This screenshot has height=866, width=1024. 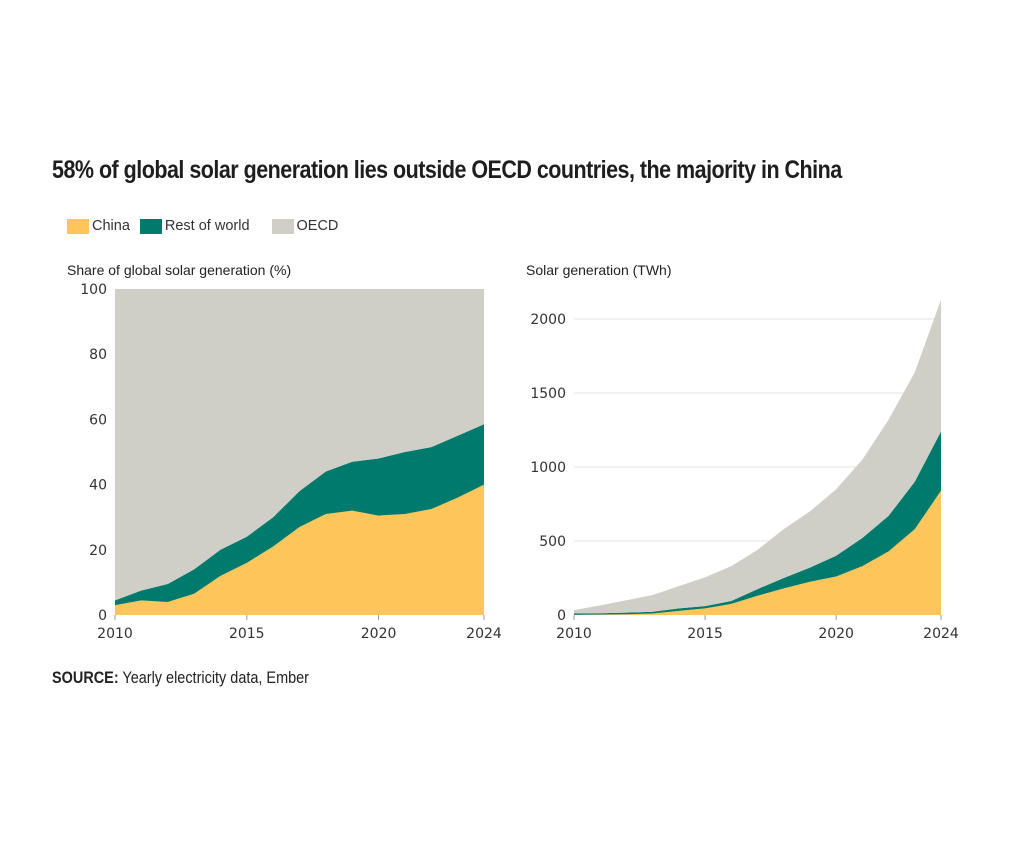 I want to click on legend-label-rest-of-world: Rest of world, so click(x=207, y=226).